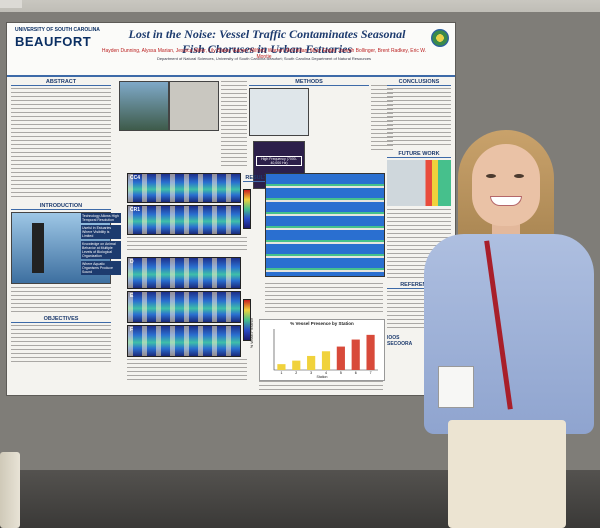  Describe the element at coordinates (507, 474) in the screenshot. I see `white-pants` at that location.